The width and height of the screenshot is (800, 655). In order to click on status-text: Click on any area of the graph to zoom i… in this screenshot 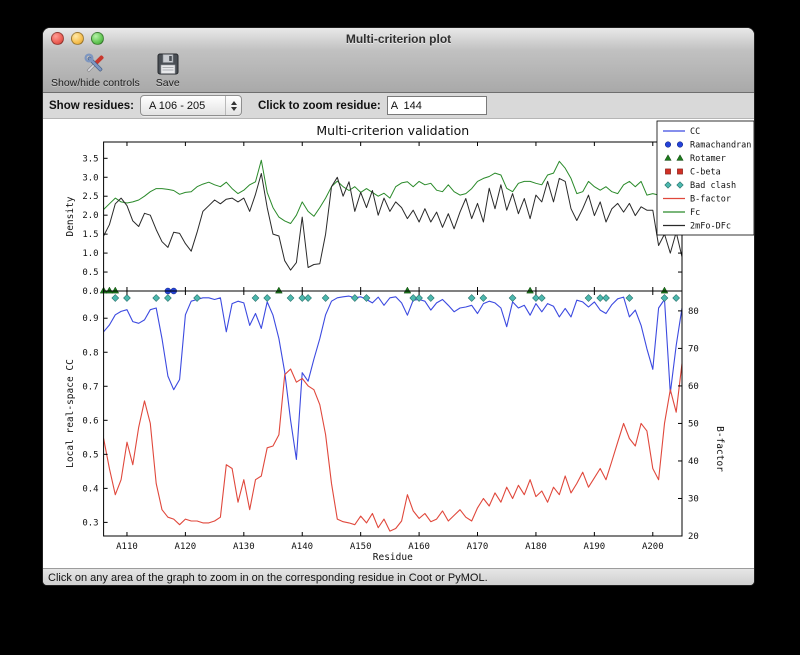, I will do `click(268, 578)`.